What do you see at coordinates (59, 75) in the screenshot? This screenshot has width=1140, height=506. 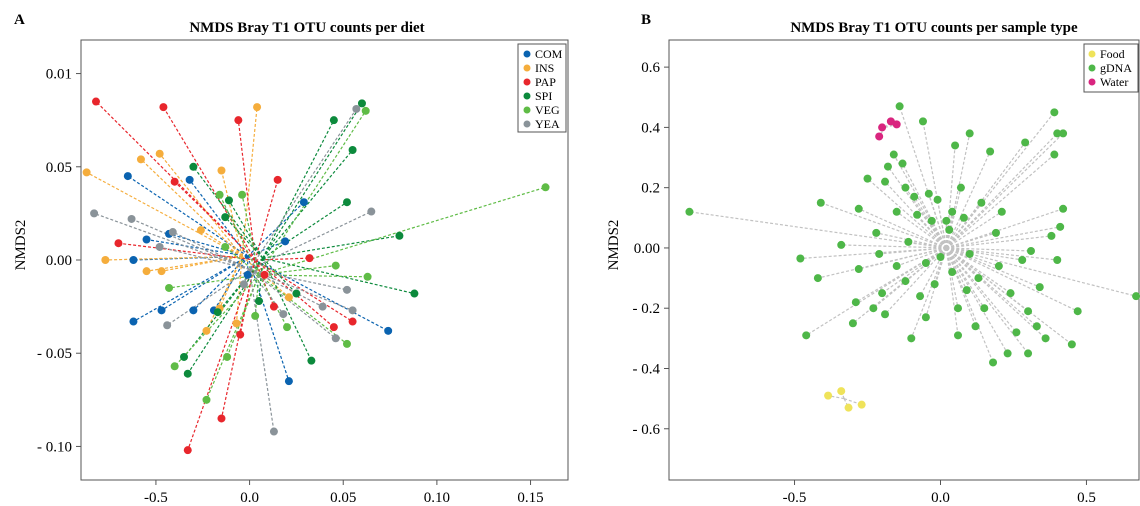 I see `y-tick-label: 0.01` at bounding box center [59, 75].